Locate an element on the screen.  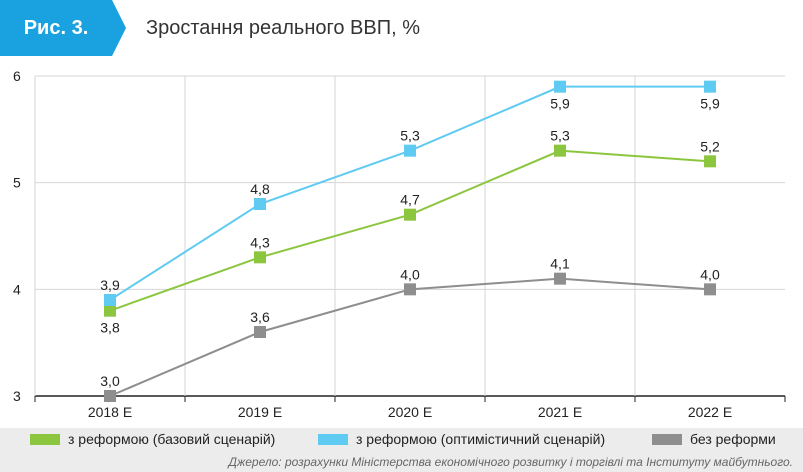
data-label: 3,0 is located at coordinates (110, 381).